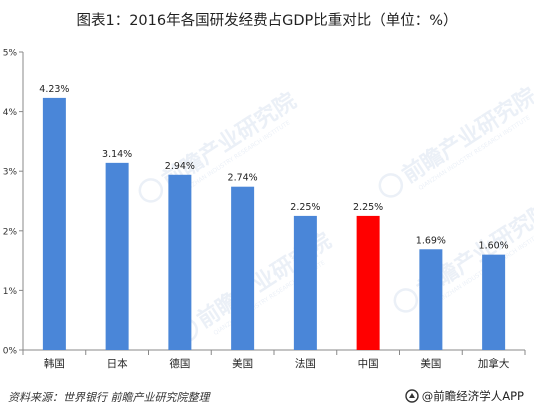 The image size is (534, 417). What do you see at coordinates (243, 178) in the screenshot?
I see `data-label: 2.74%` at bounding box center [243, 178].